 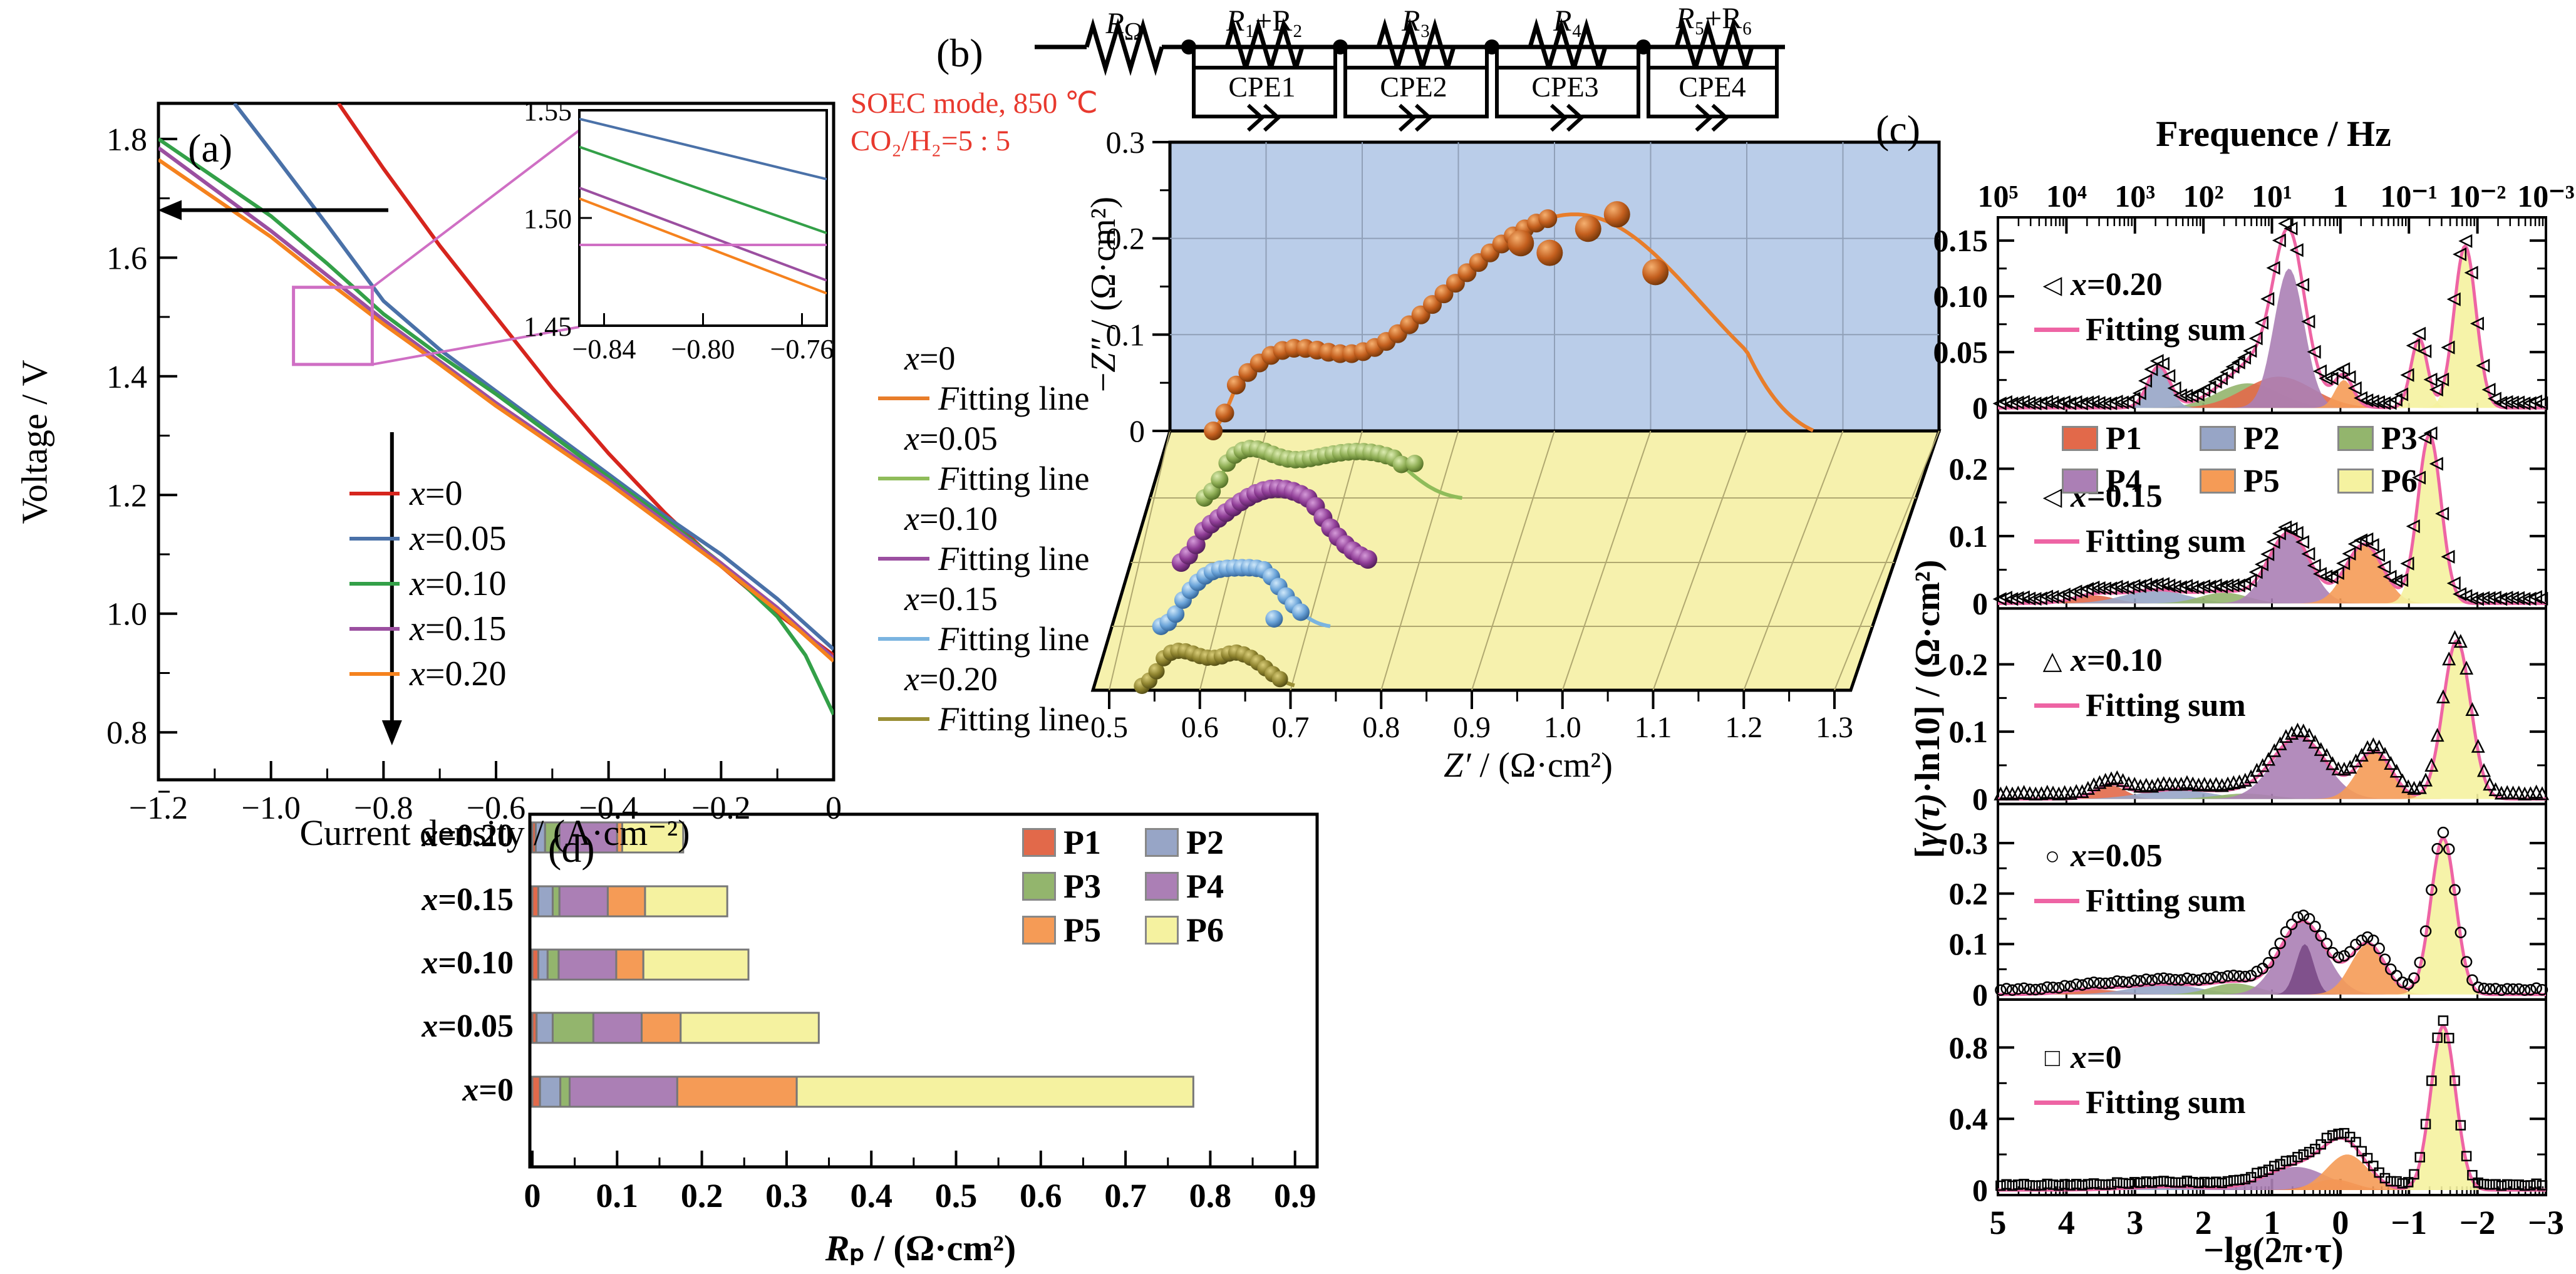 I want to click on panel-b-letter: (b), so click(x=959, y=53).